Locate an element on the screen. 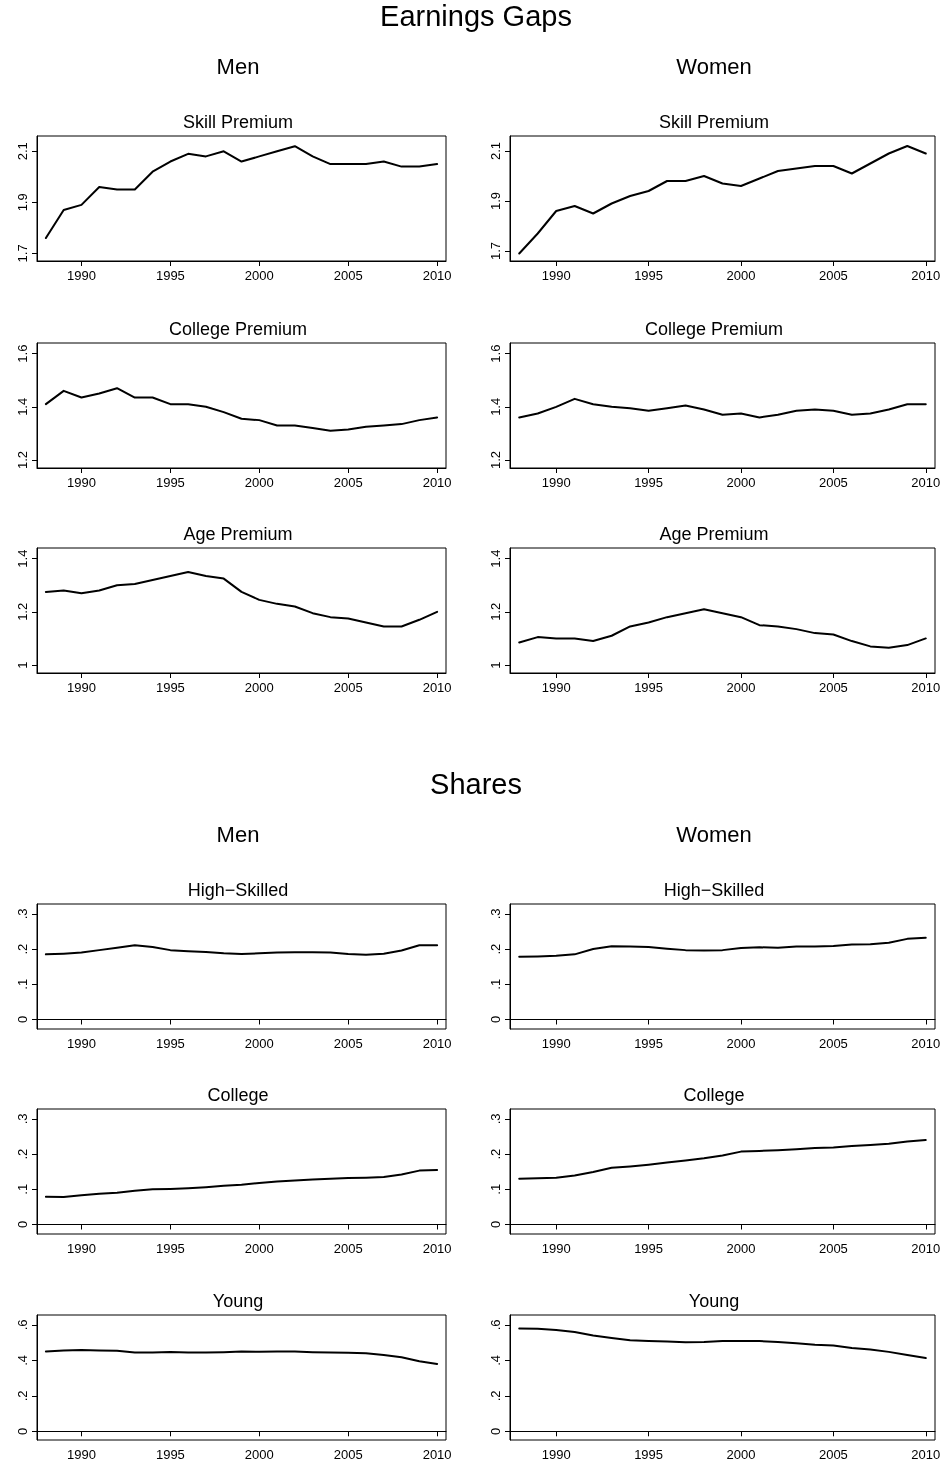  y-tick-label: 1.9 is located at coordinates (495, 201).